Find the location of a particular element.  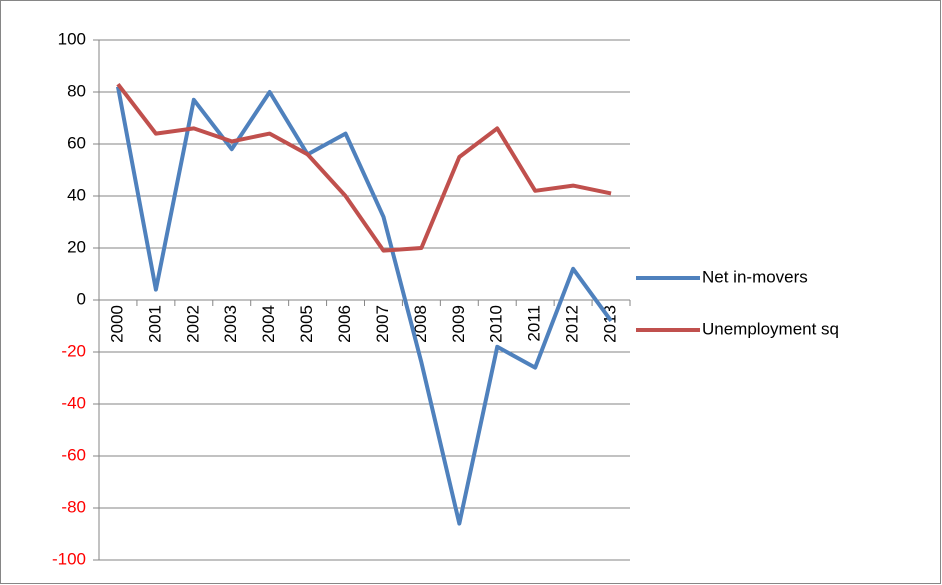

y-tick-label: -80 is located at coordinates (73, 506).